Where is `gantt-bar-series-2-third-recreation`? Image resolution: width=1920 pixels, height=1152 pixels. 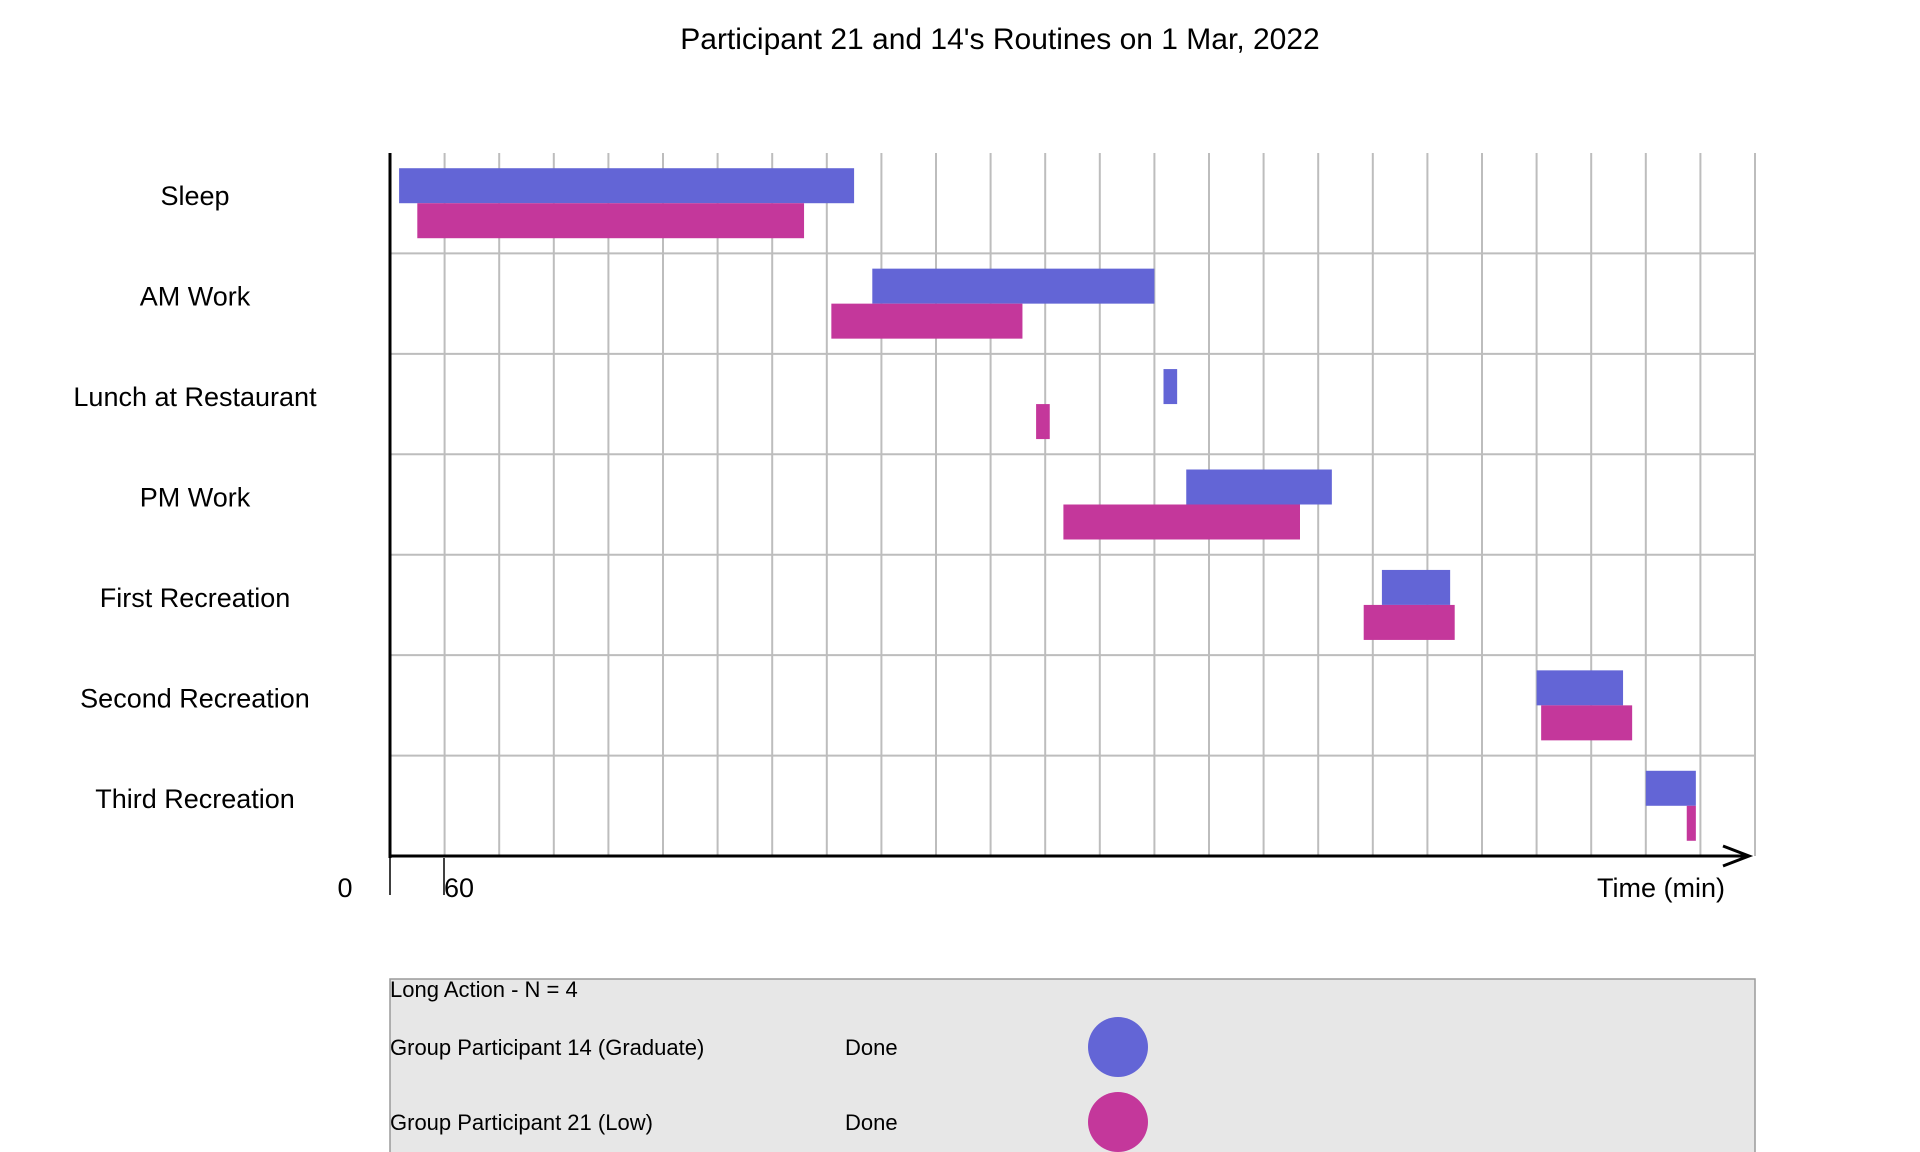 gantt-bar-series-2-third-recreation is located at coordinates (1691, 823).